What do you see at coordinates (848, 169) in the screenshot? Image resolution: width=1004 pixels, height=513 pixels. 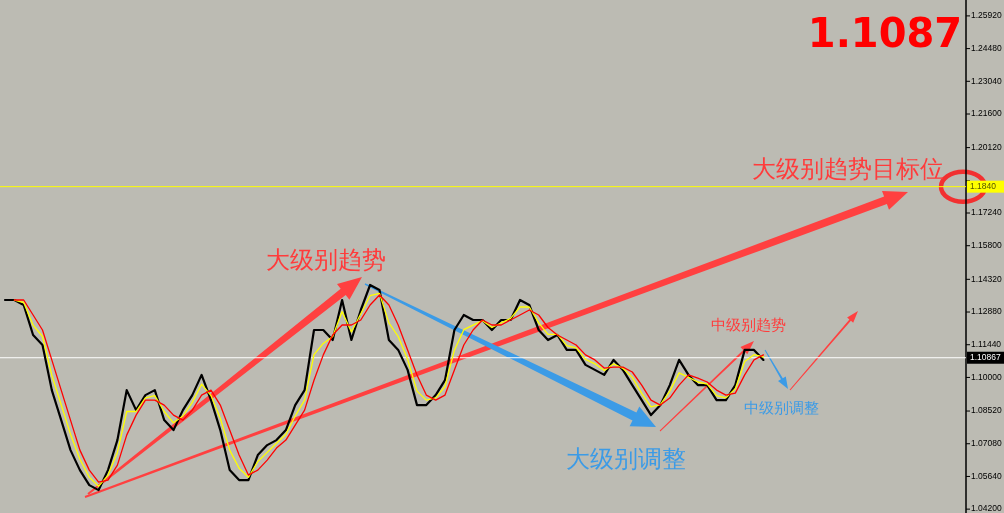 I see `annotation: 大级别趋势目标位` at bounding box center [848, 169].